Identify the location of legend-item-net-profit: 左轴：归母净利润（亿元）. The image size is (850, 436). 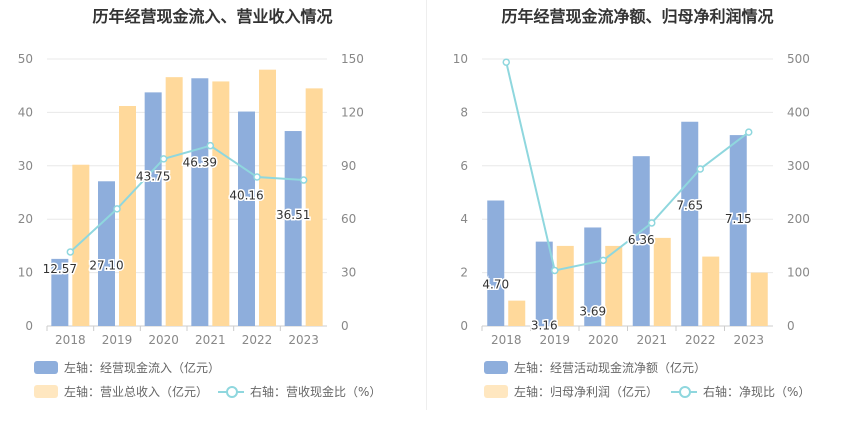
(571, 391).